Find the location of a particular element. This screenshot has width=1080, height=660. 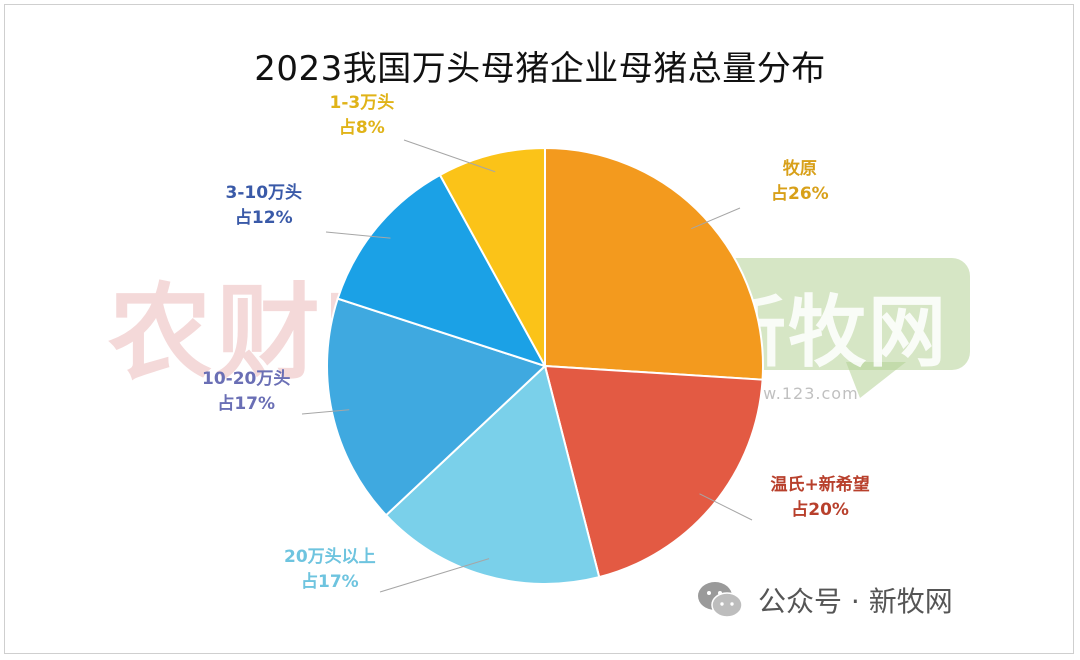

slice-label-percent: 占8% is located at coordinates (361, 128).